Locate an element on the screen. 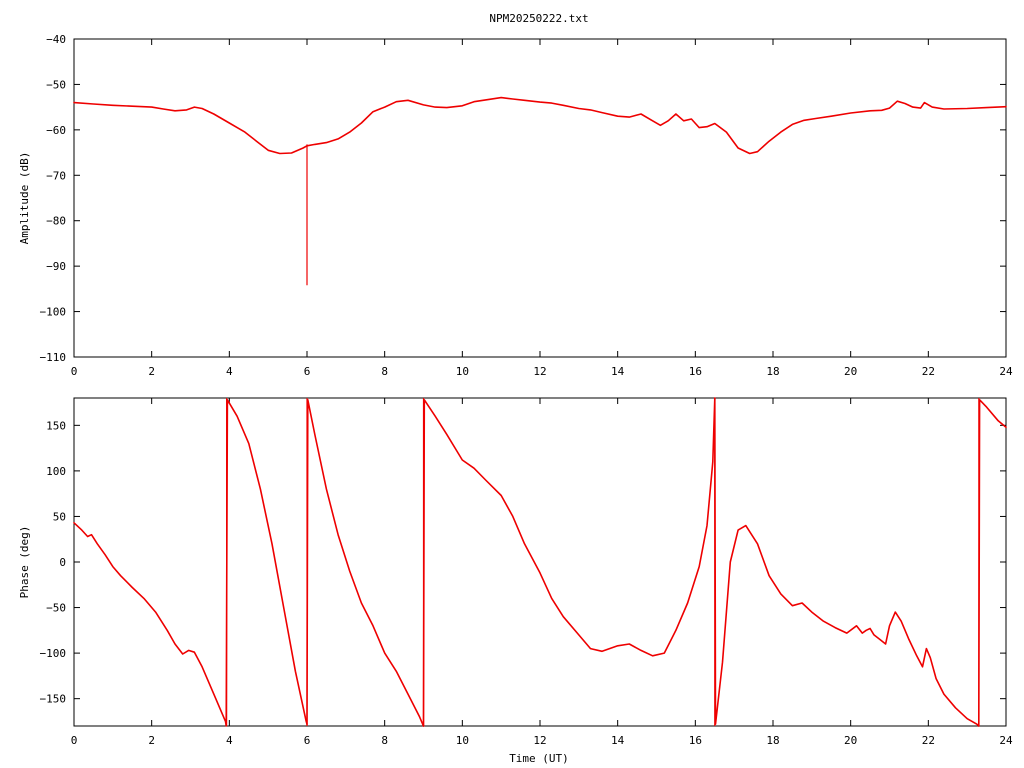 The height and width of the screenshot is (768, 1024). phase-x-tick-label: 20 is located at coordinates (850, 740).